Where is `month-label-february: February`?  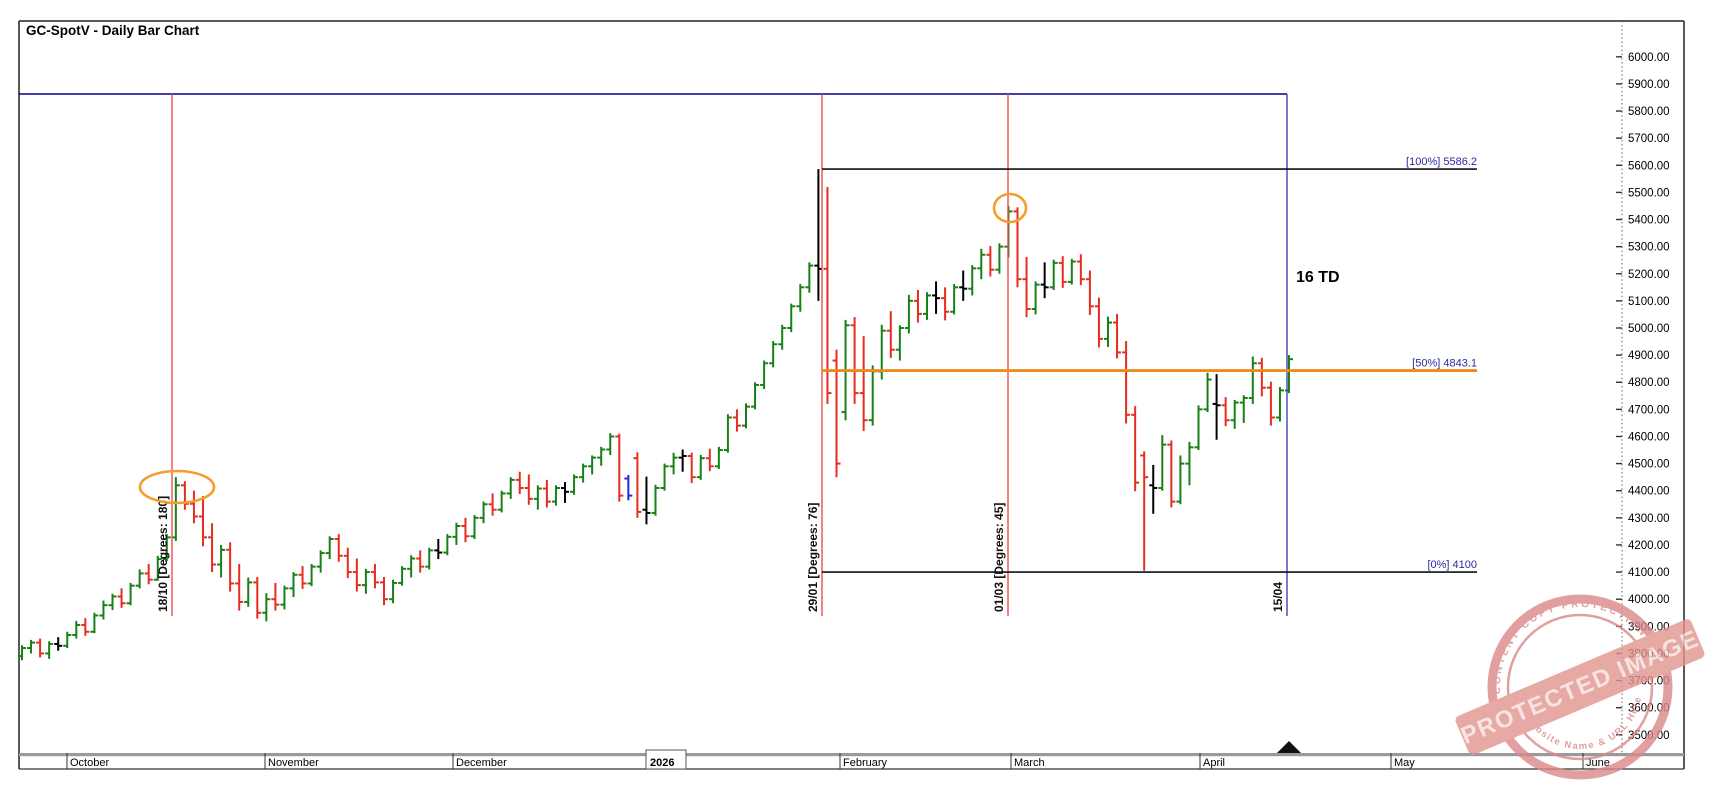 month-label-february: February is located at coordinates (865, 763).